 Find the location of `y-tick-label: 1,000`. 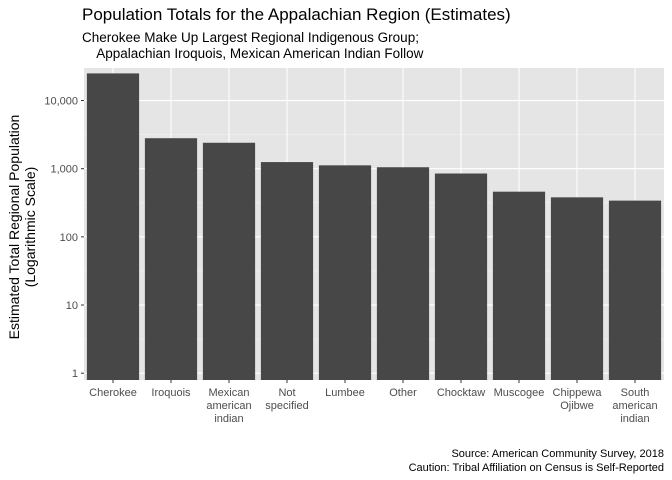

y-tick-label: 1,000 is located at coordinates (64, 170).